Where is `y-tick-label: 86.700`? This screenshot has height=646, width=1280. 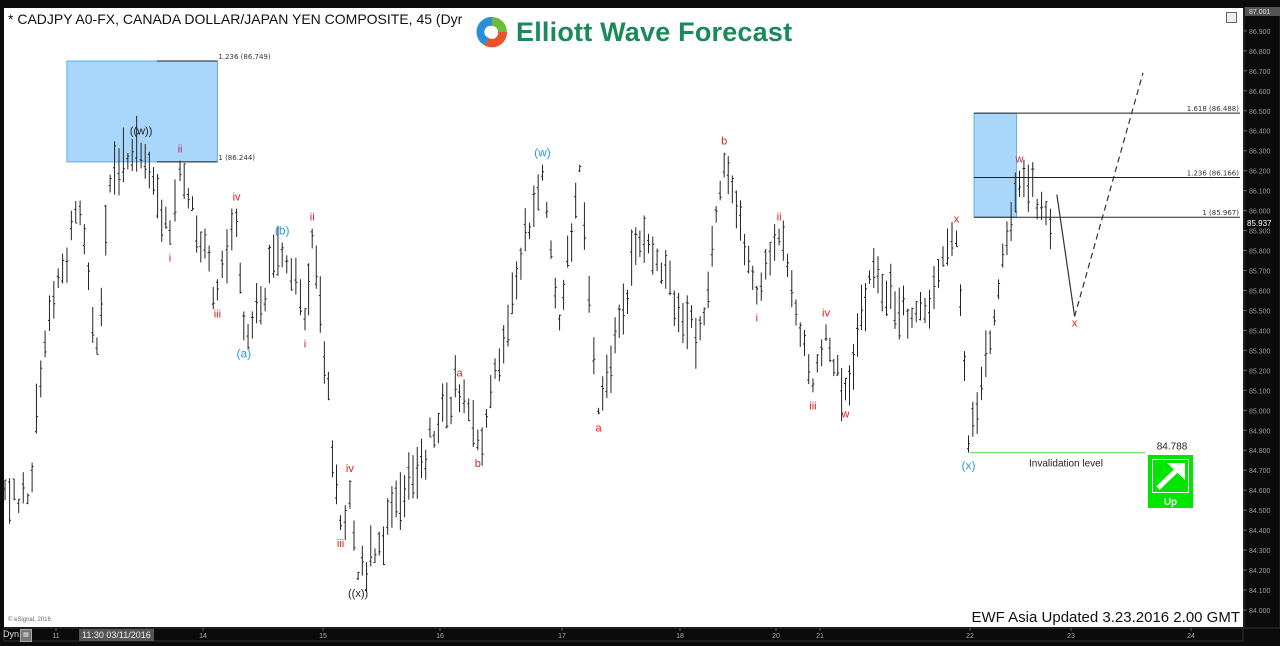
y-tick-label: 86.700 is located at coordinates (1260, 72).